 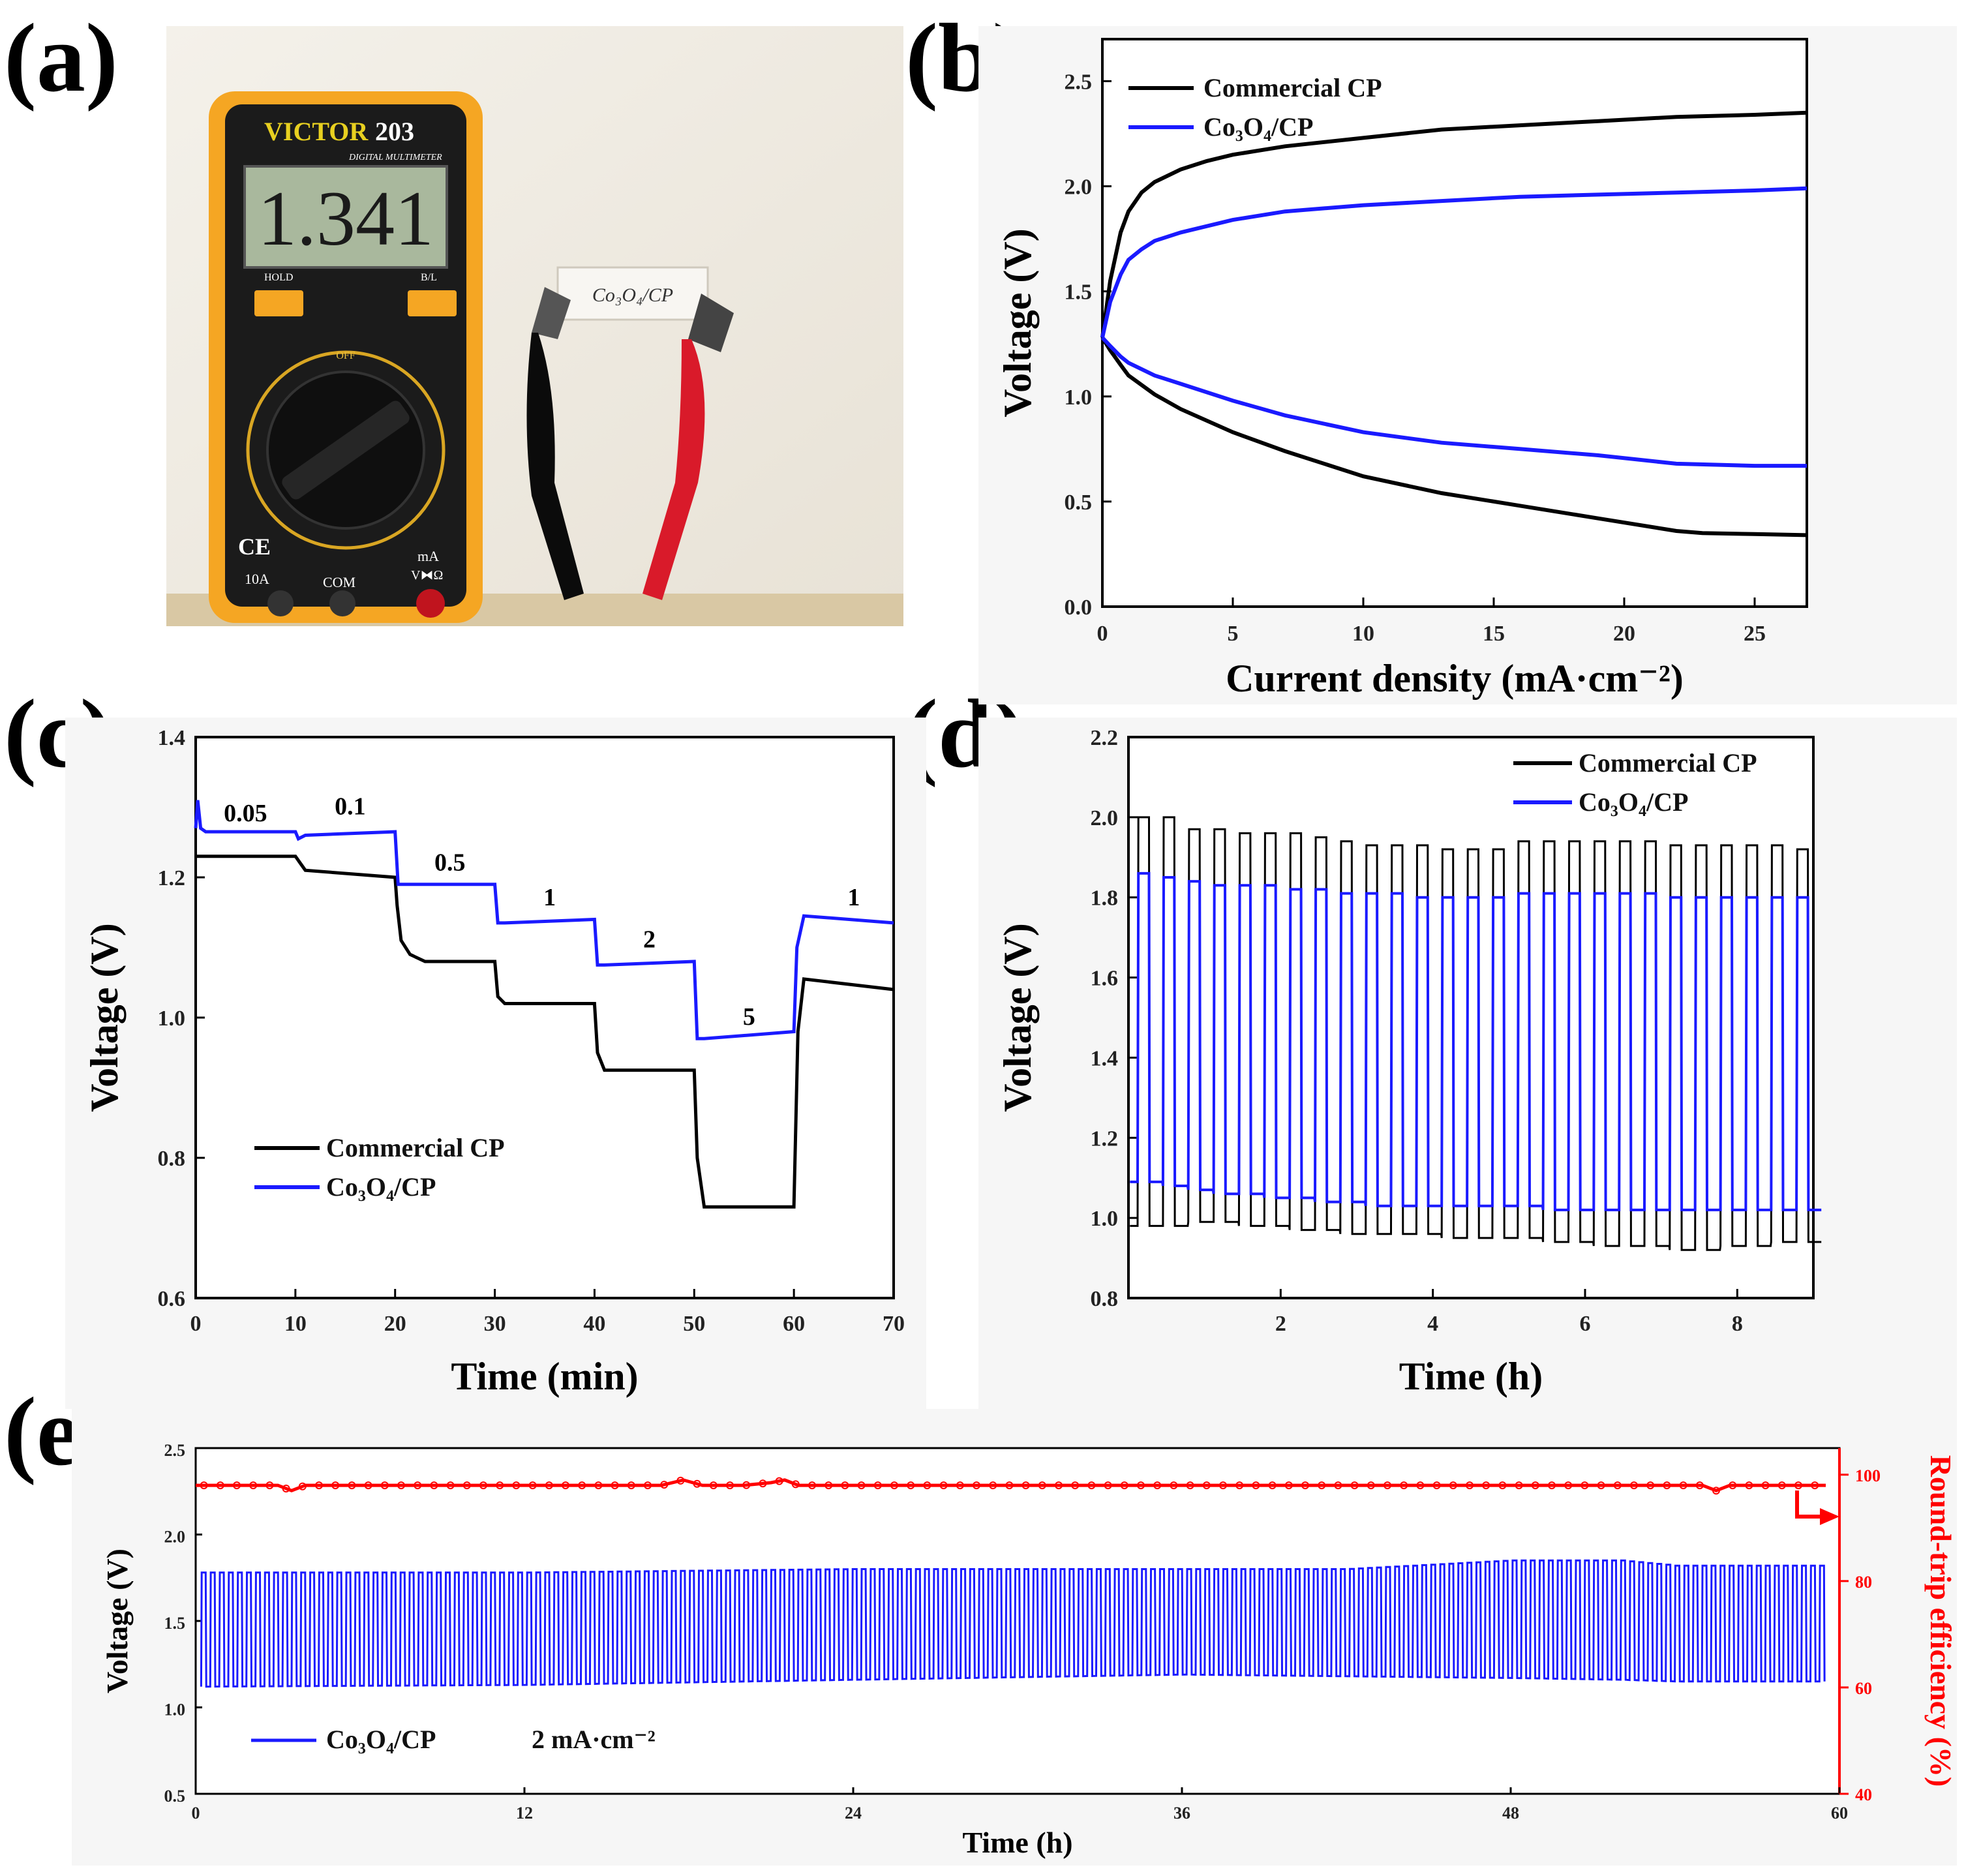 I want to click on x-tick-label: 6, so click(x=1585, y=1324).